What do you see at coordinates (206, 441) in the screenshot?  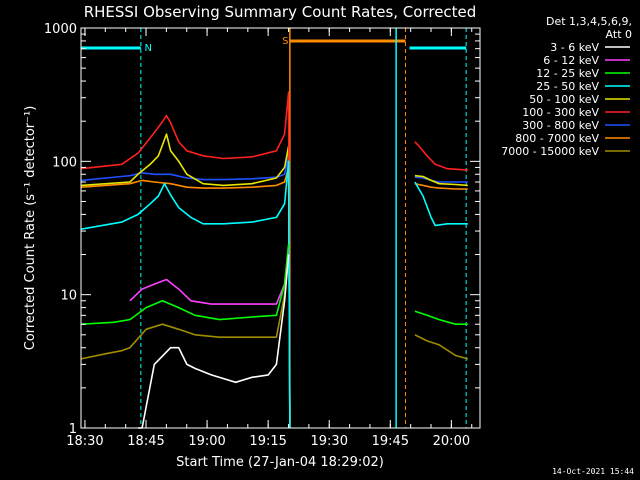 I see `x-tick-label: 19:00` at bounding box center [206, 441].